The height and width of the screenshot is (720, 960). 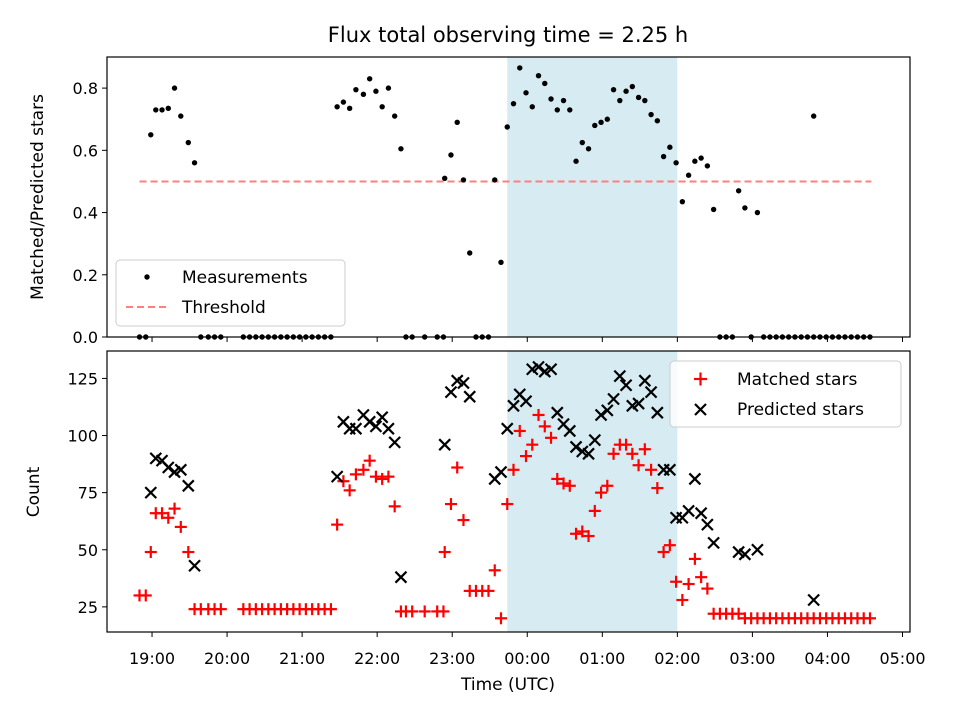 What do you see at coordinates (223, 308) in the screenshot?
I see `legend-label-threshold: Threshold` at bounding box center [223, 308].